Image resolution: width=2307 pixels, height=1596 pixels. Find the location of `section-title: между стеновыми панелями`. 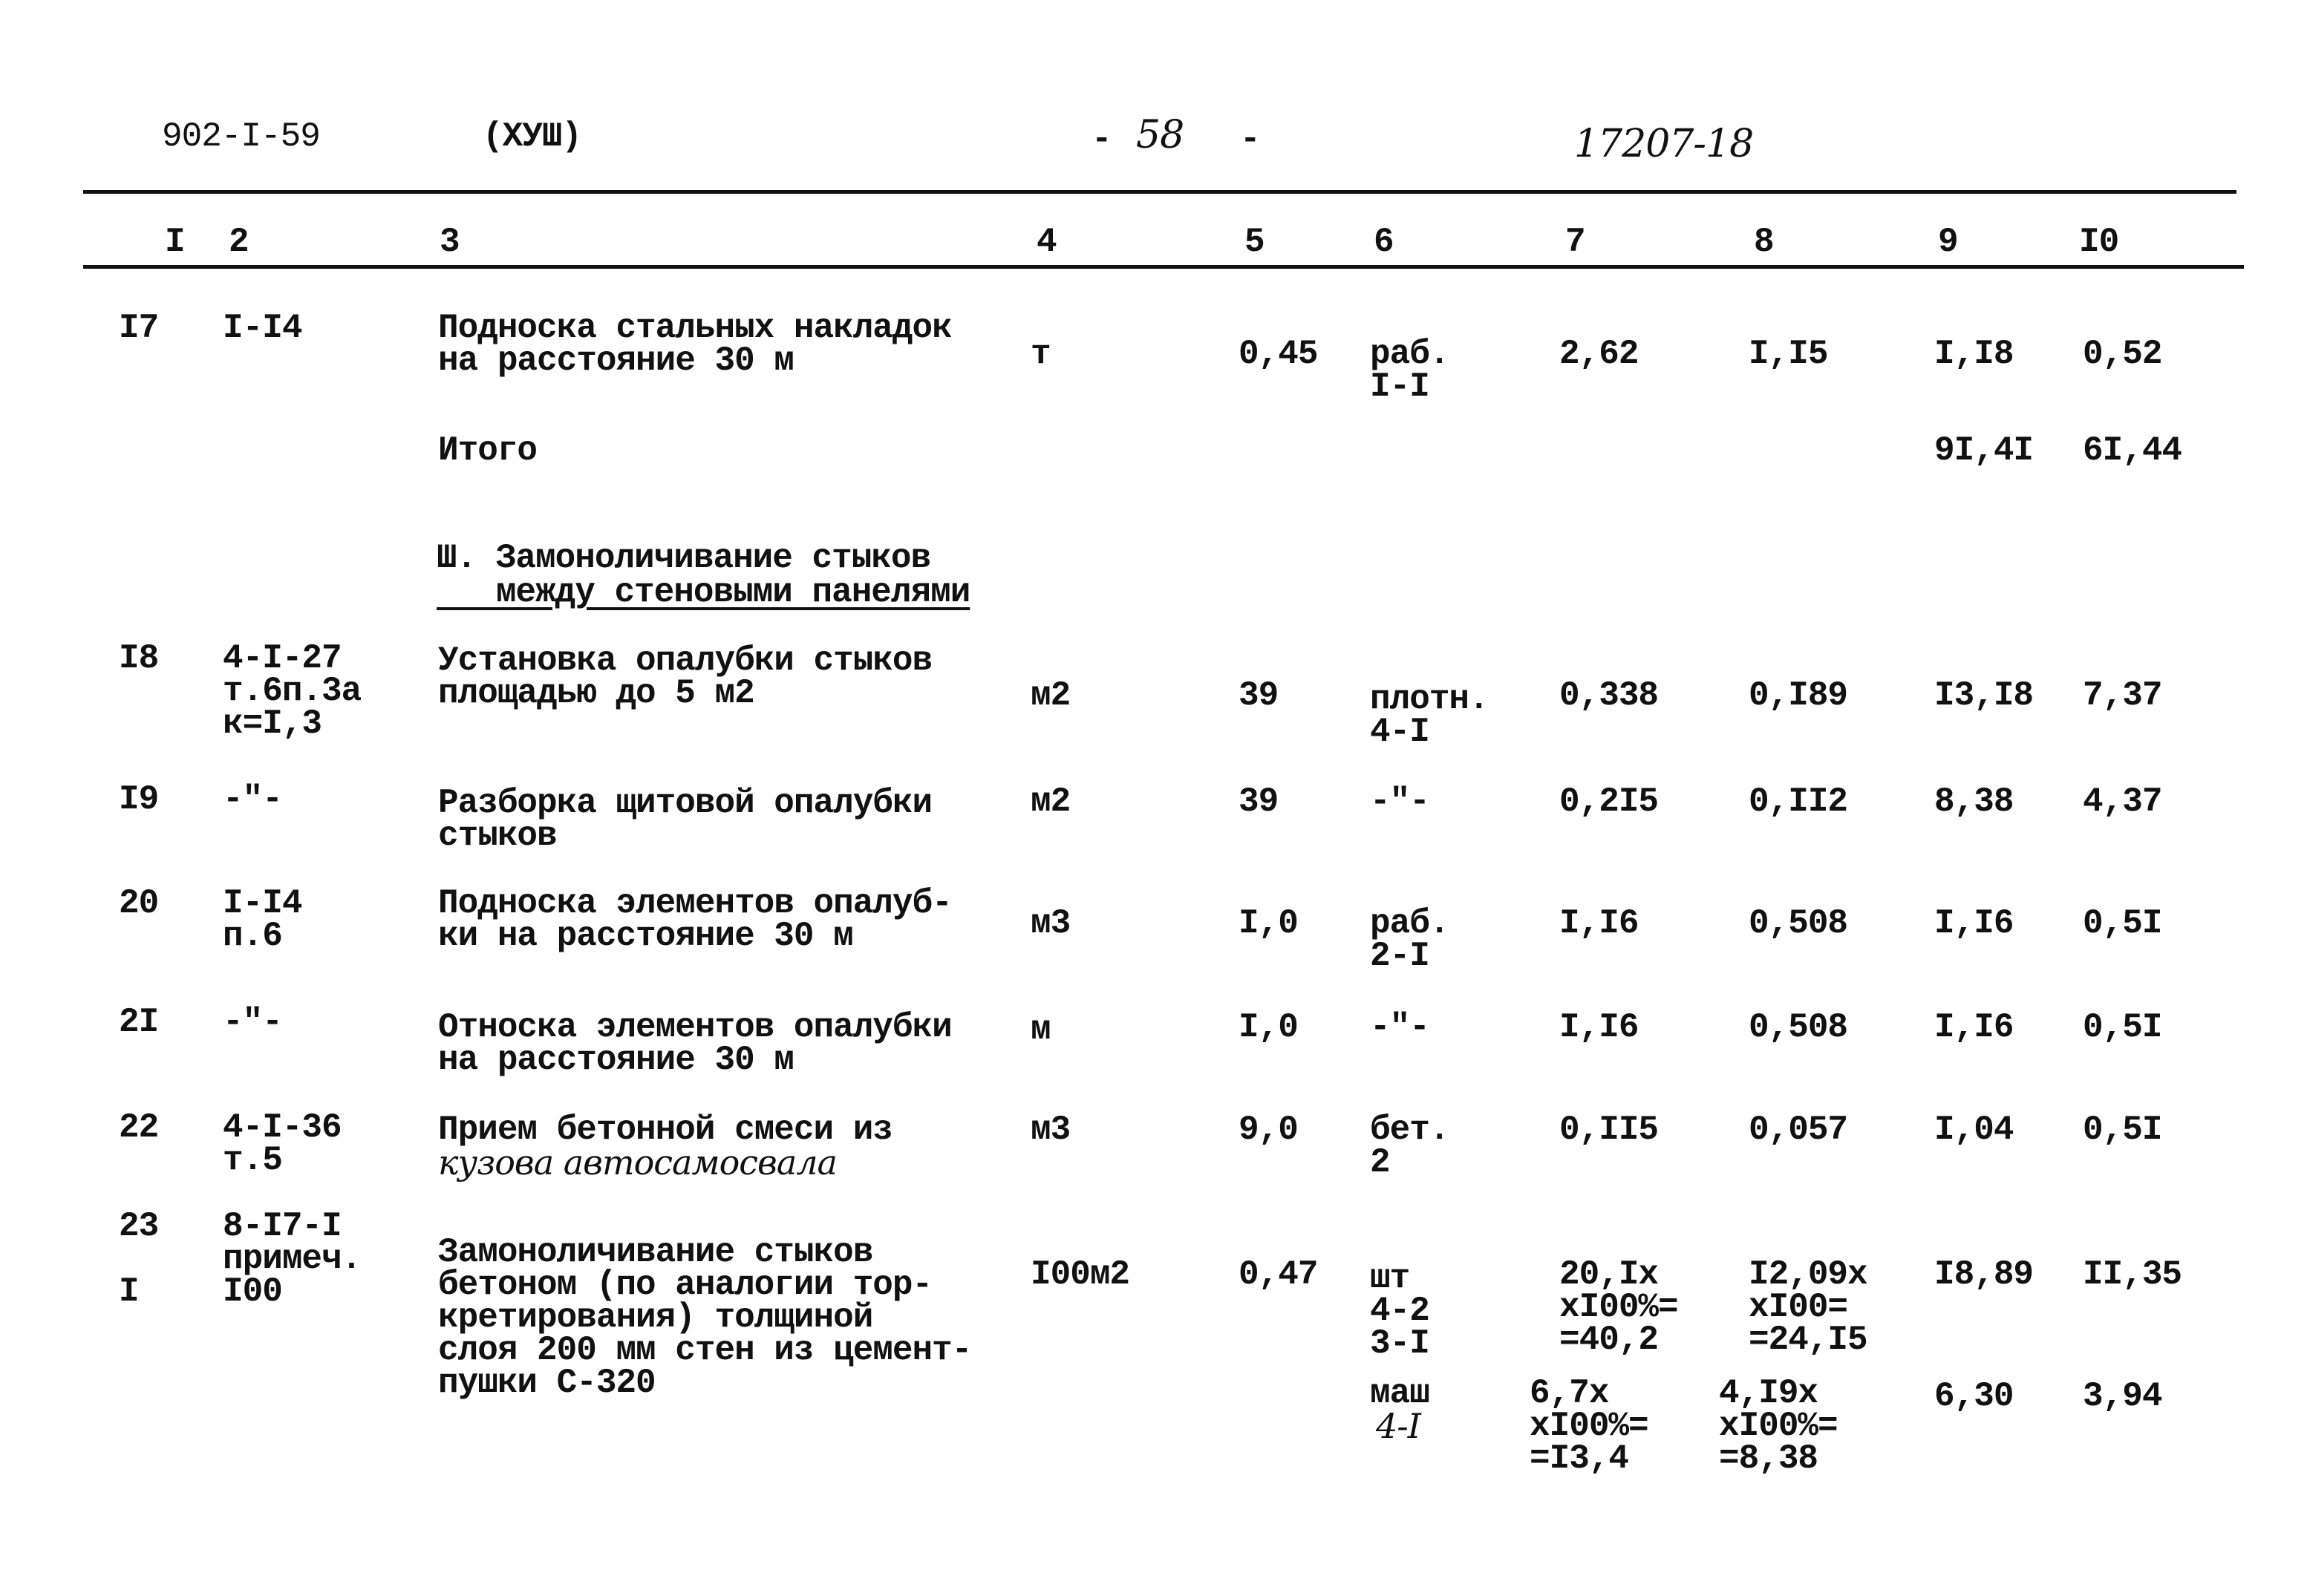

section-title: между стеновыми панелями is located at coordinates (704, 593).